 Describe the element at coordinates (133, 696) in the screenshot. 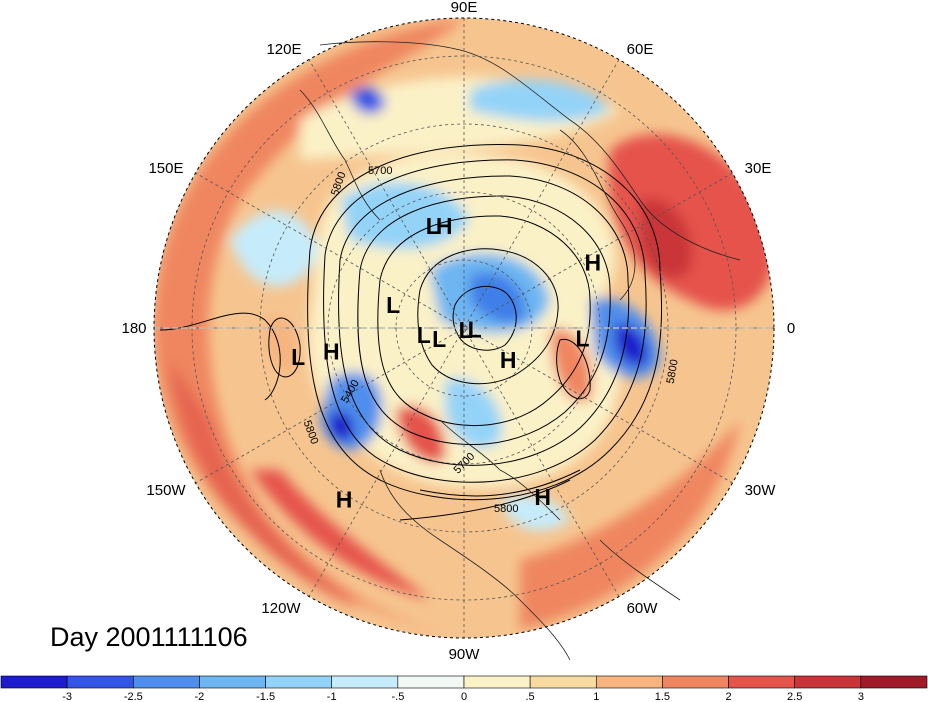

I see `colorbar-tick-label: -2.5` at that location.